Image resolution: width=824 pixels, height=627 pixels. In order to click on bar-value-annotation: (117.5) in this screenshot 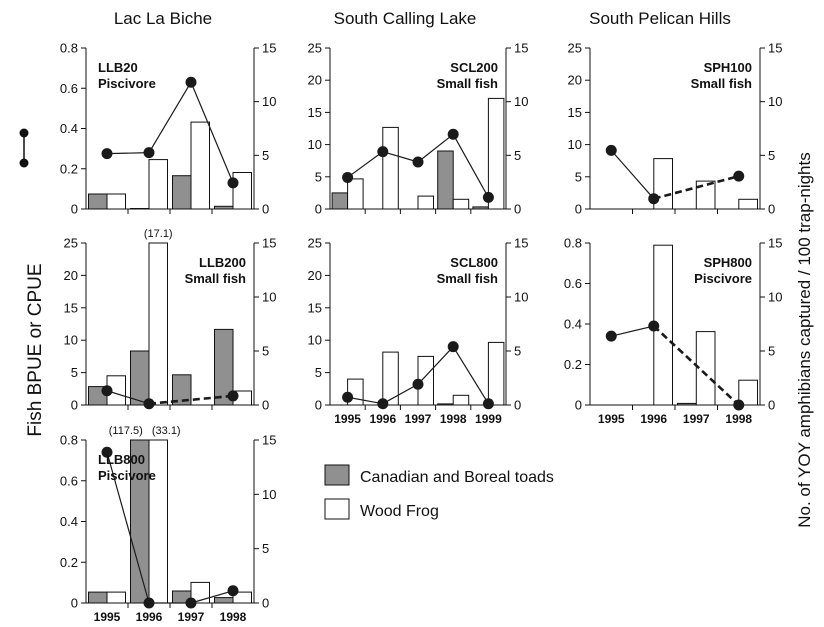, I will do `click(126, 431)`.